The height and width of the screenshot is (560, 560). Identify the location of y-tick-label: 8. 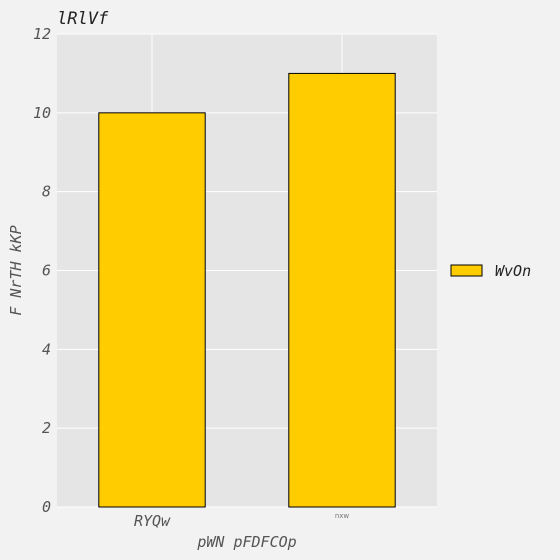
(46, 192).